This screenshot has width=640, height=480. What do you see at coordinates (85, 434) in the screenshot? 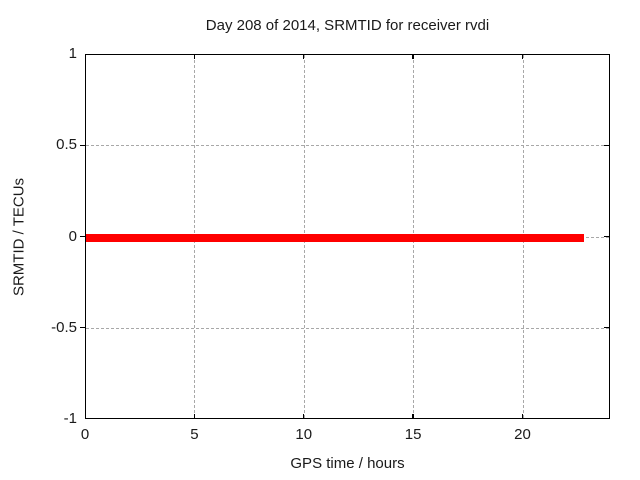
I see `x-tick-label: 0` at bounding box center [85, 434].